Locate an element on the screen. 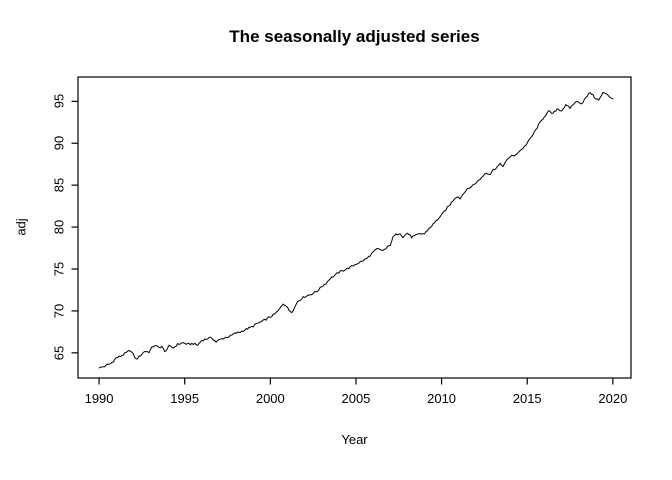  x-tick-label: 1990 is located at coordinates (99, 398).